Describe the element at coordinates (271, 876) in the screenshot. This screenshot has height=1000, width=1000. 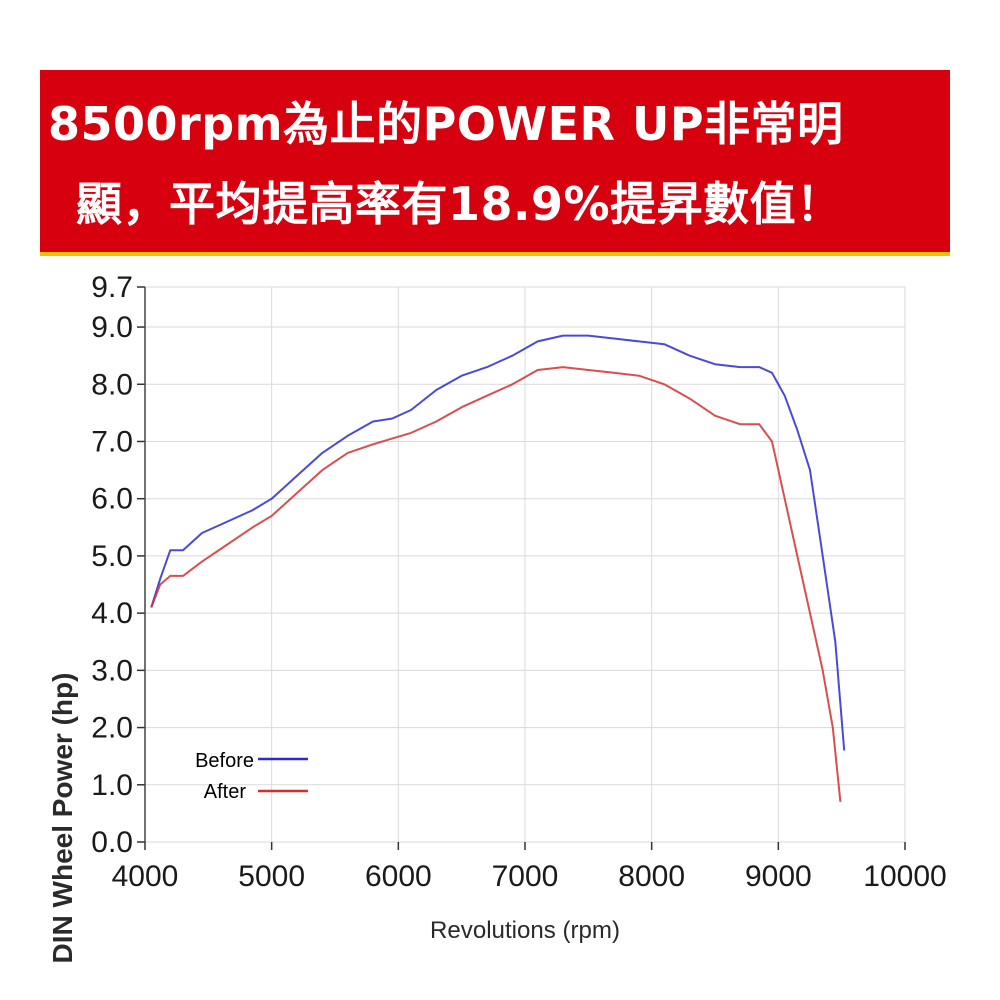
I see `x-tick-label: 5000` at that location.